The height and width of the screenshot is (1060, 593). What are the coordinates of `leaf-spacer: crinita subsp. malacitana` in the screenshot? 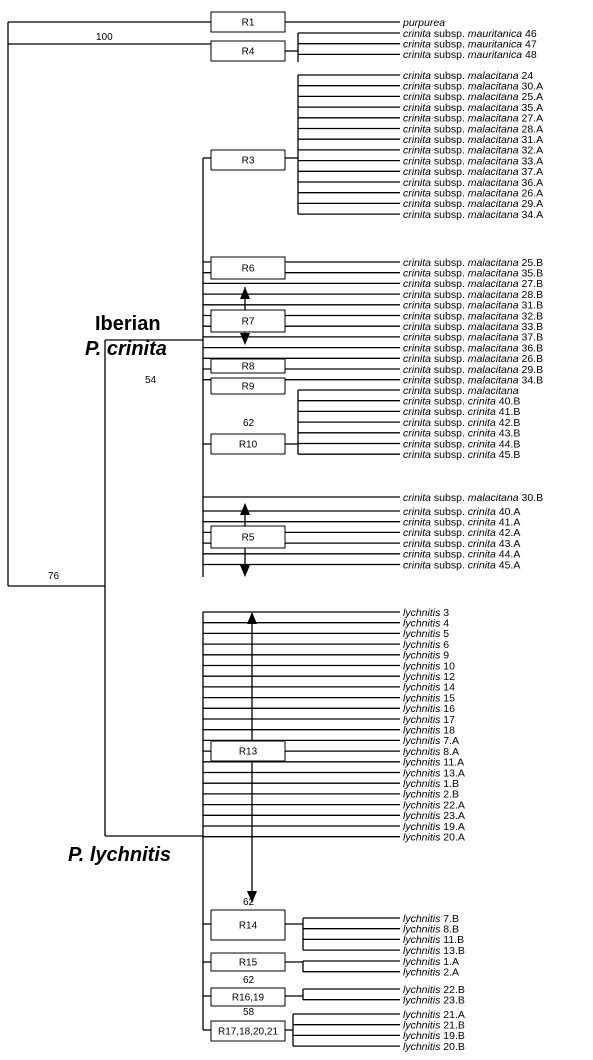 It's located at (461, 391).